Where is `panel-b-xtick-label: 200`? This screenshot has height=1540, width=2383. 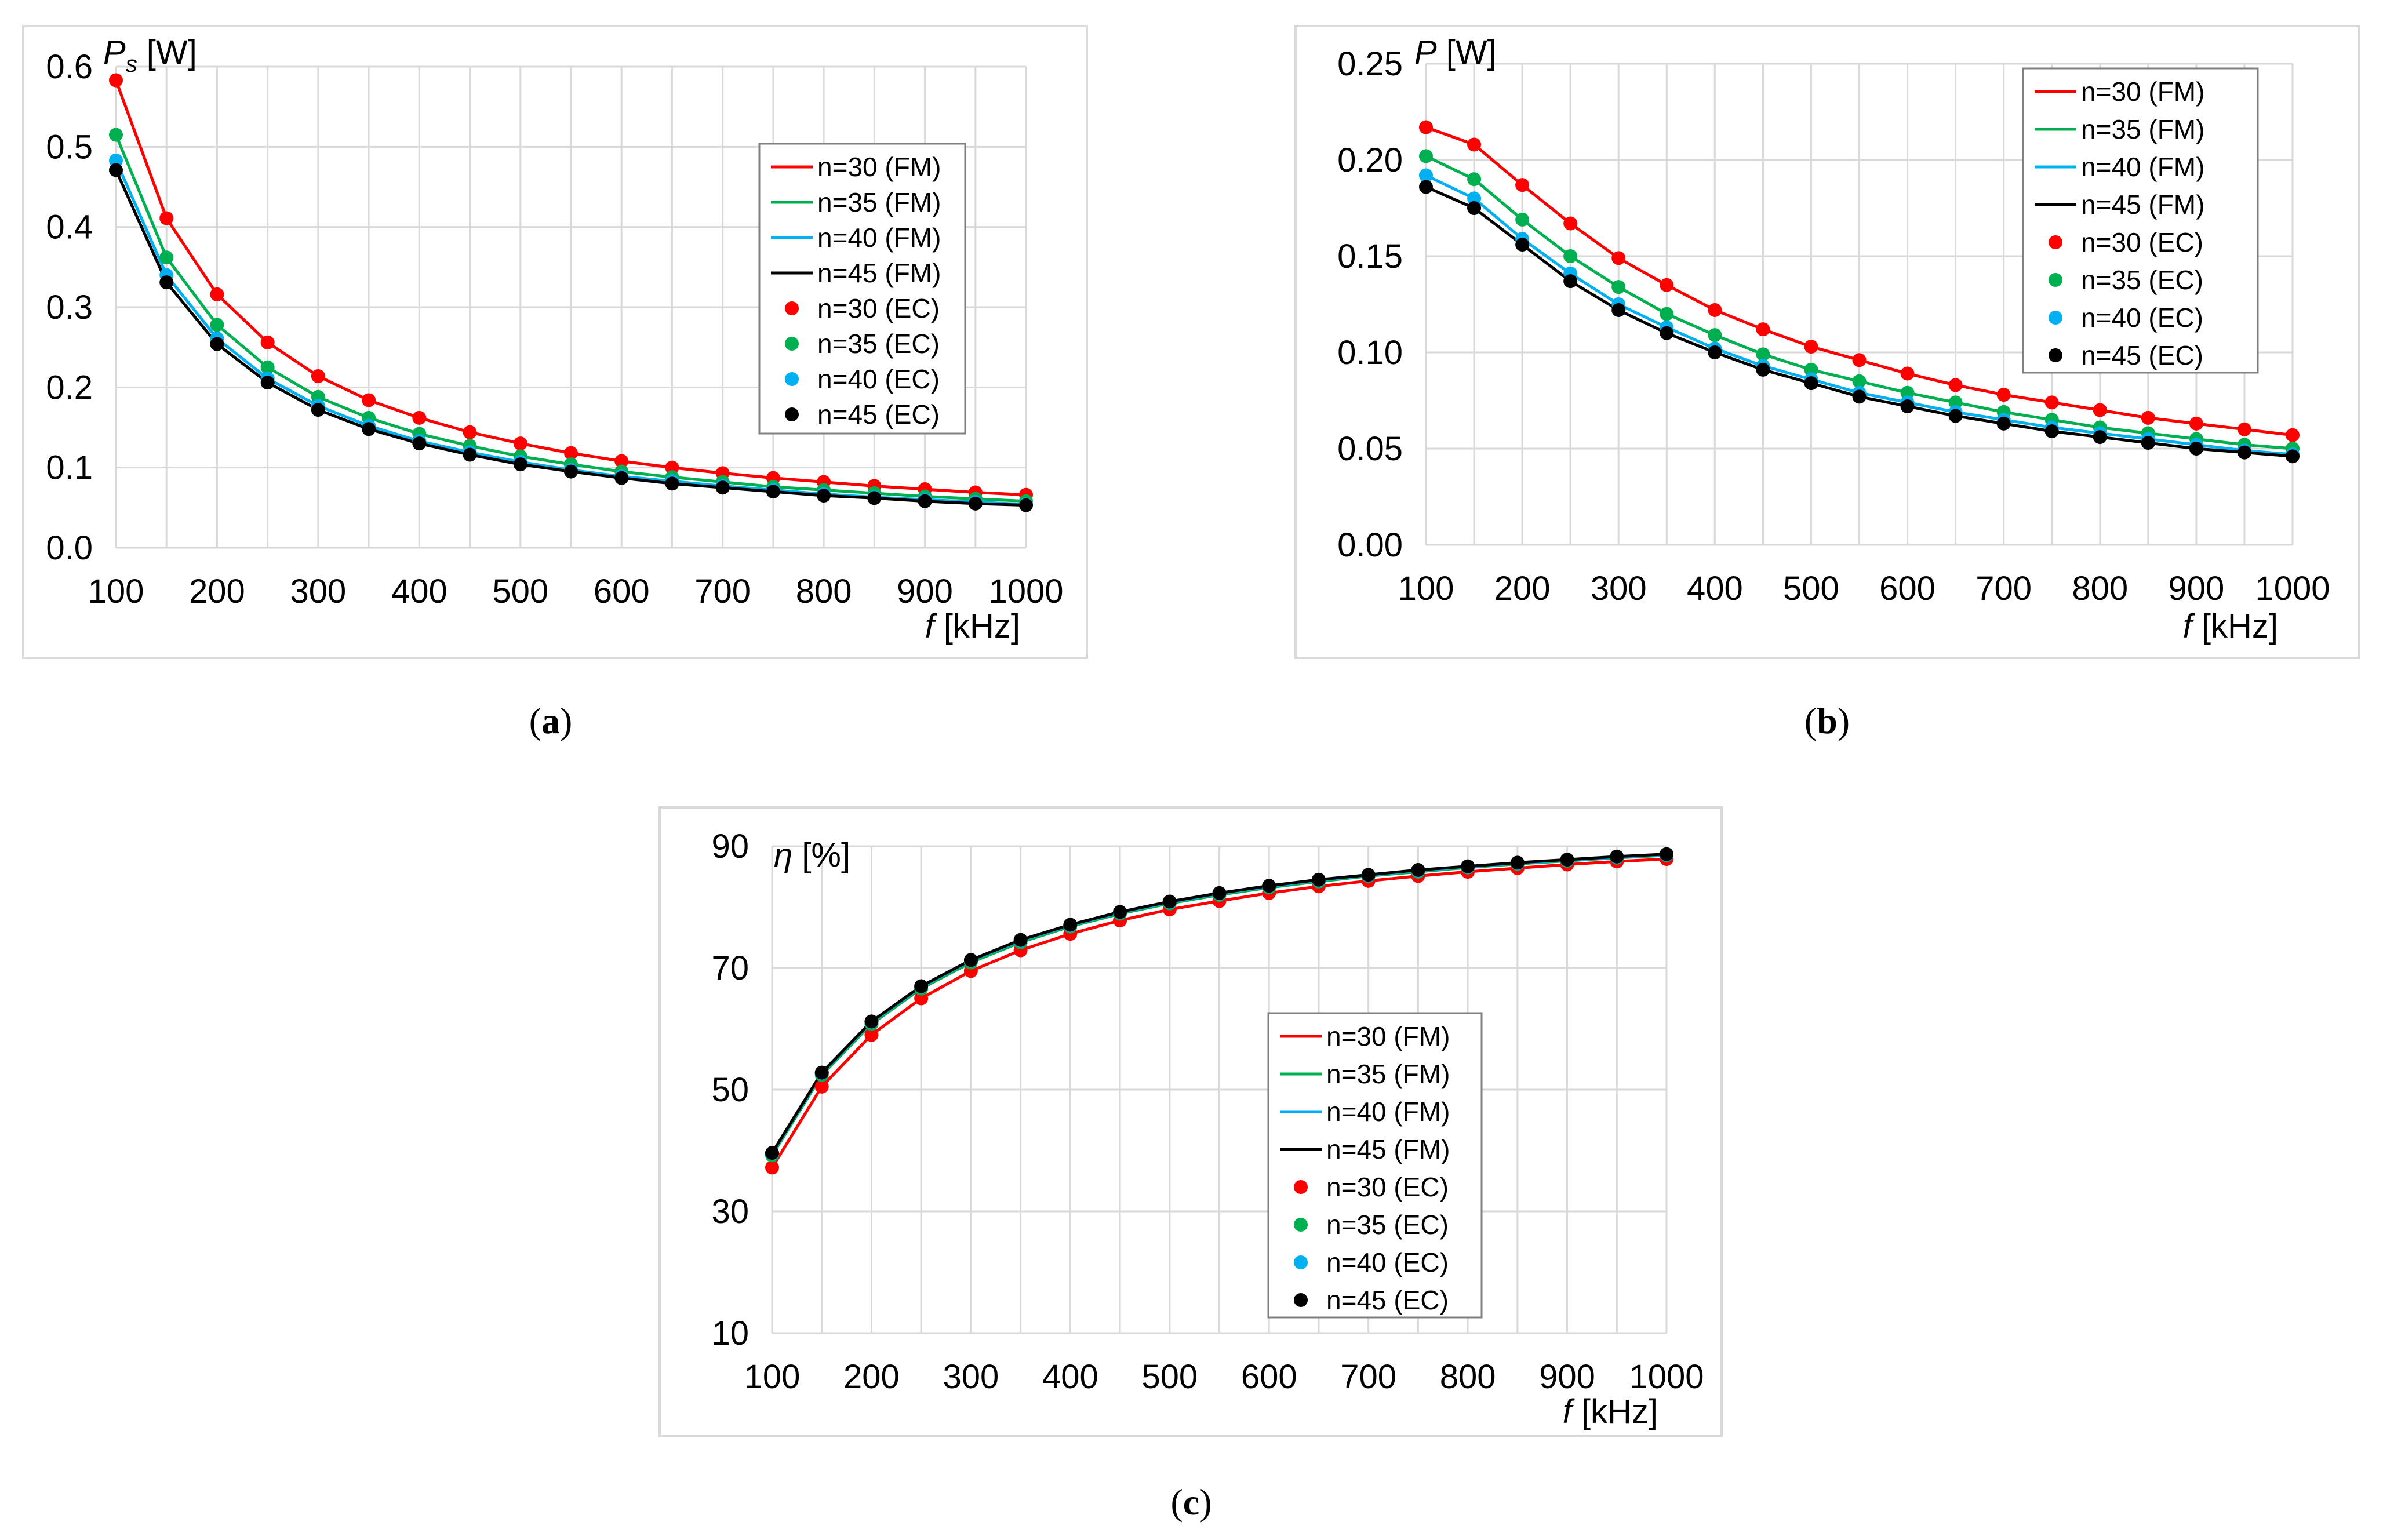 panel-b-xtick-label: 200 is located at coordinates (1522, 588).